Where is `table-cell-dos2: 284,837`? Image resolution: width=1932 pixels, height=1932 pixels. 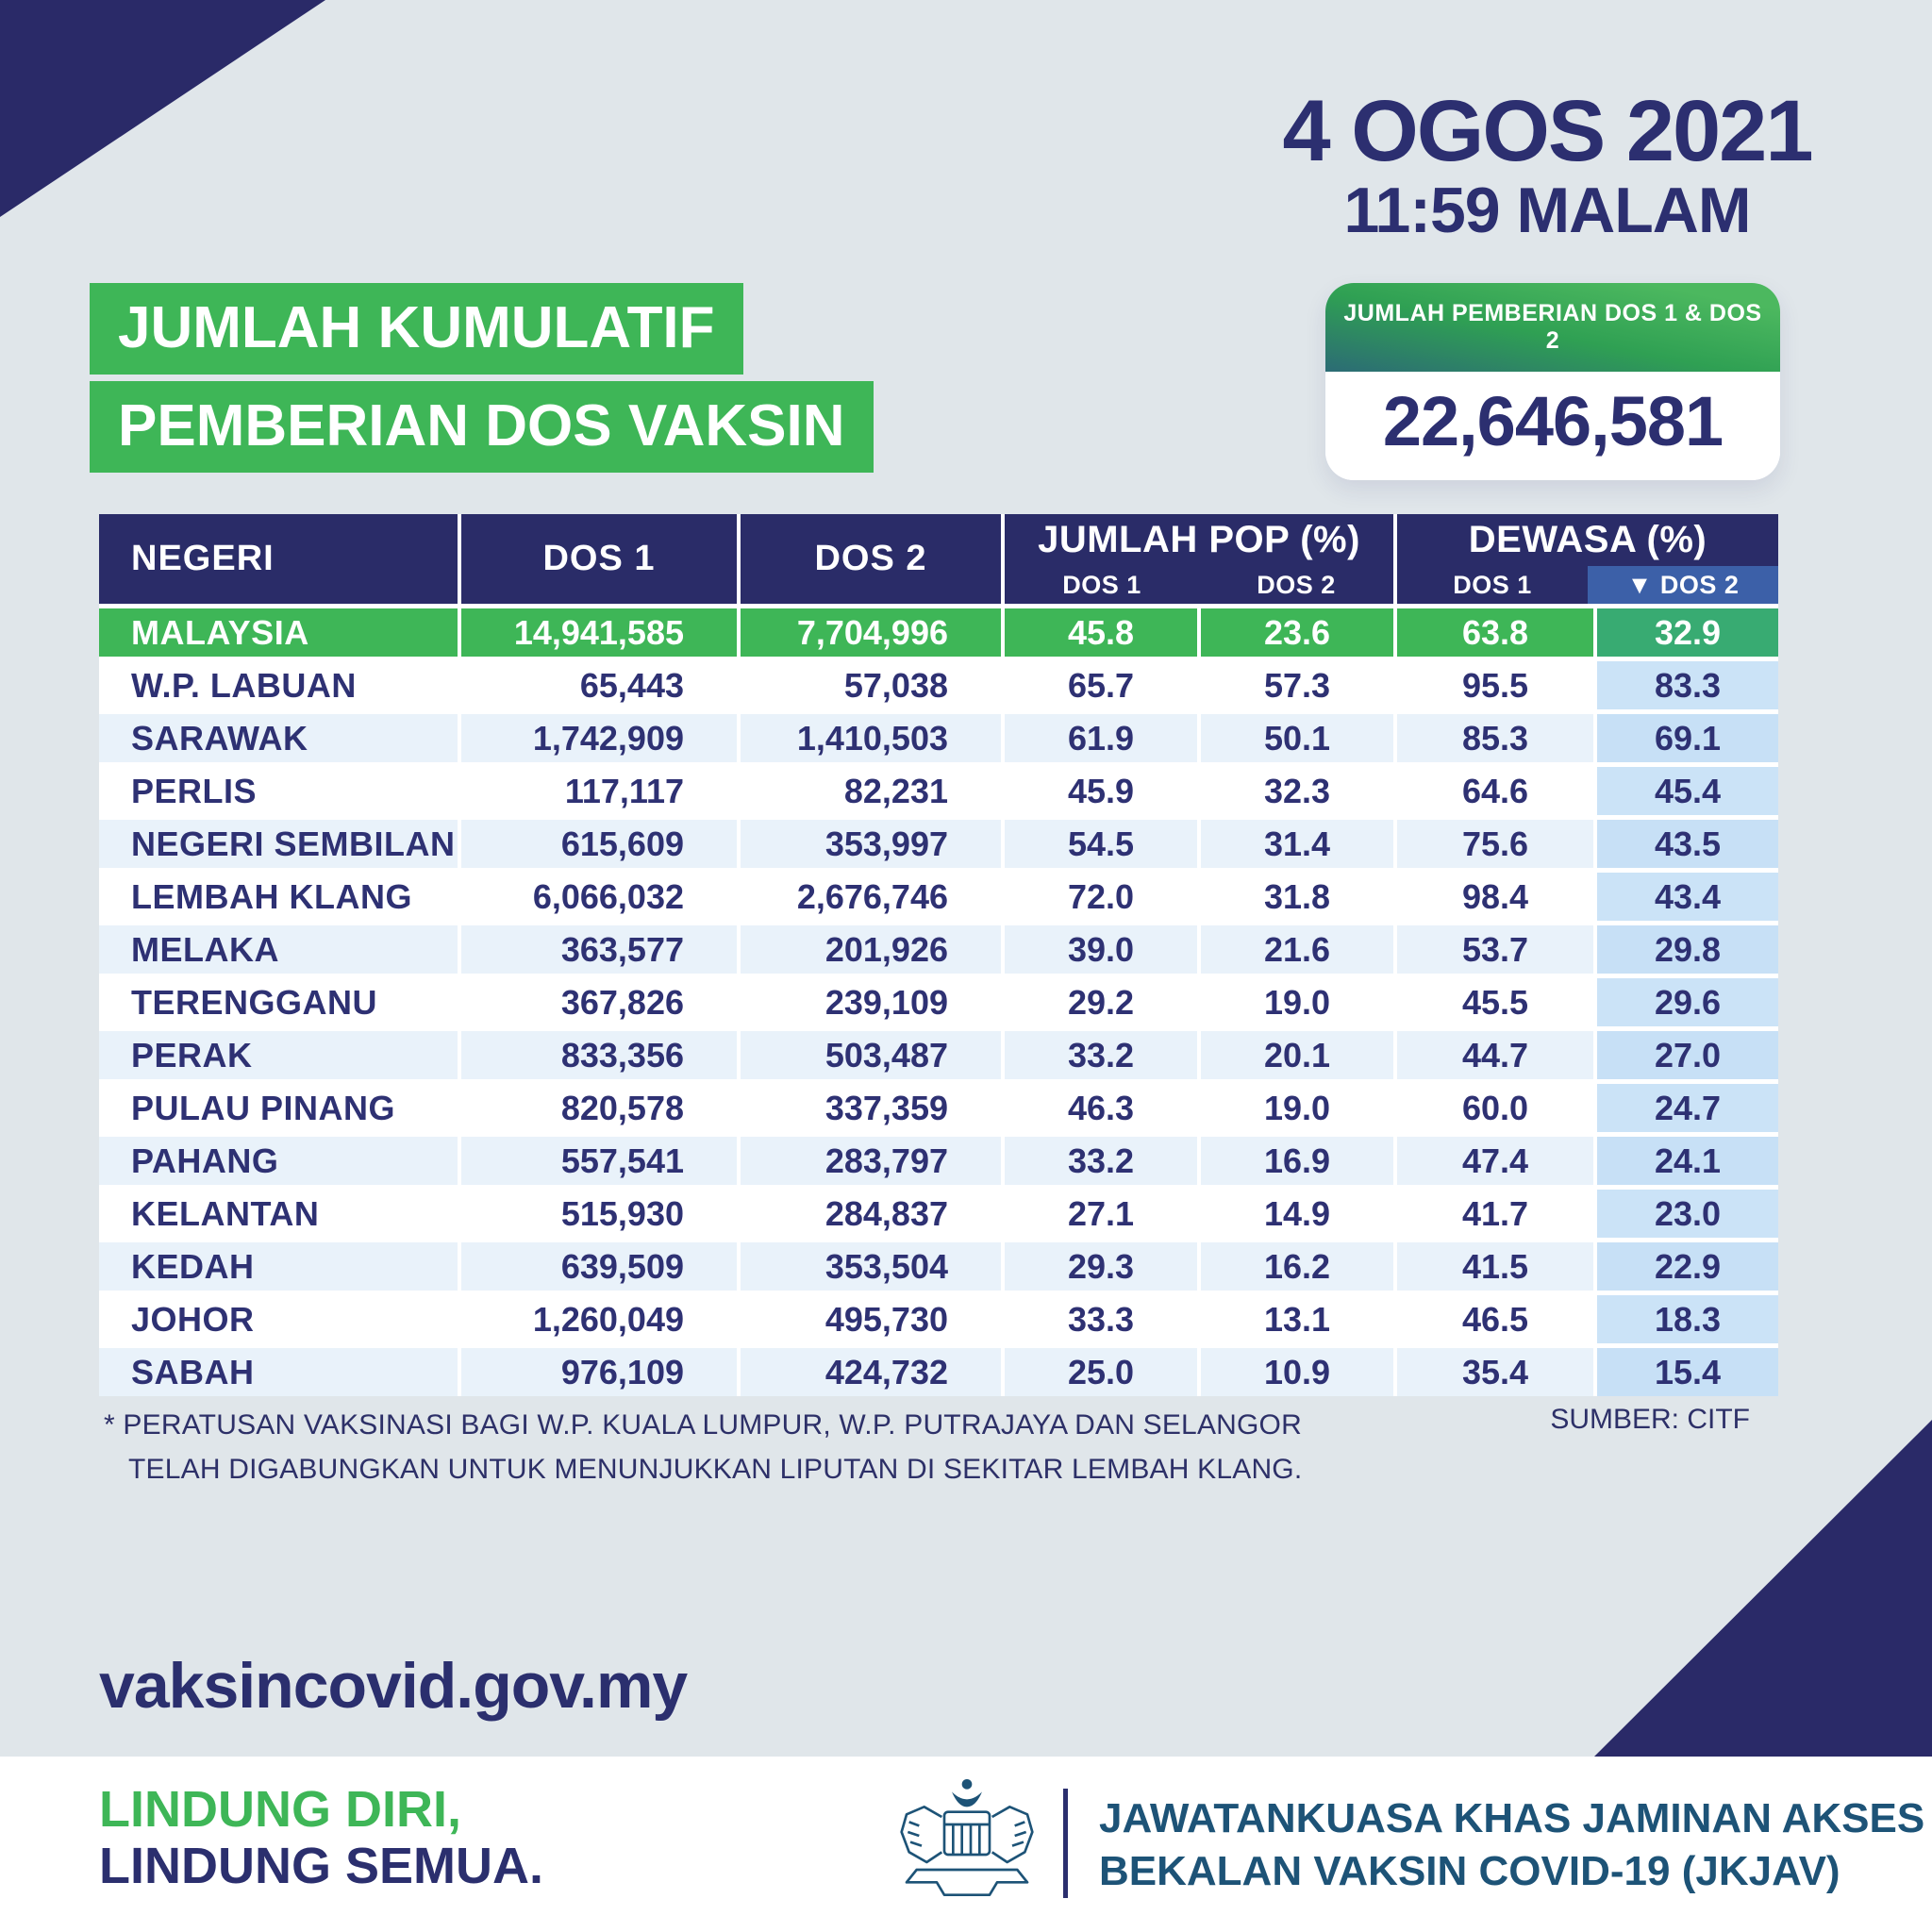
table-cell-dos2: 284,837 is located at coordinates (871, 1214).